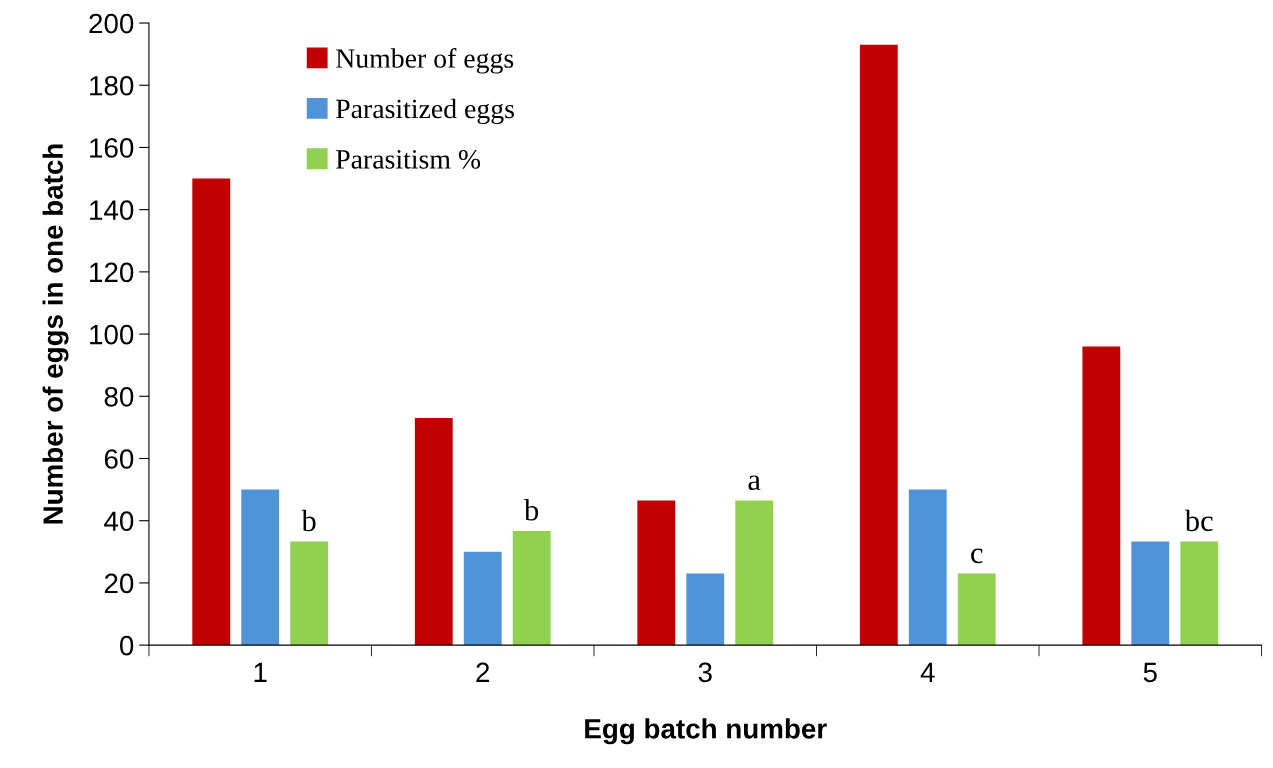 This screenshot has height=768, width=1273. Describe the element at coordinates (425, 61) in the screenshot. I see `legend-label: Number of eggs` at that location.